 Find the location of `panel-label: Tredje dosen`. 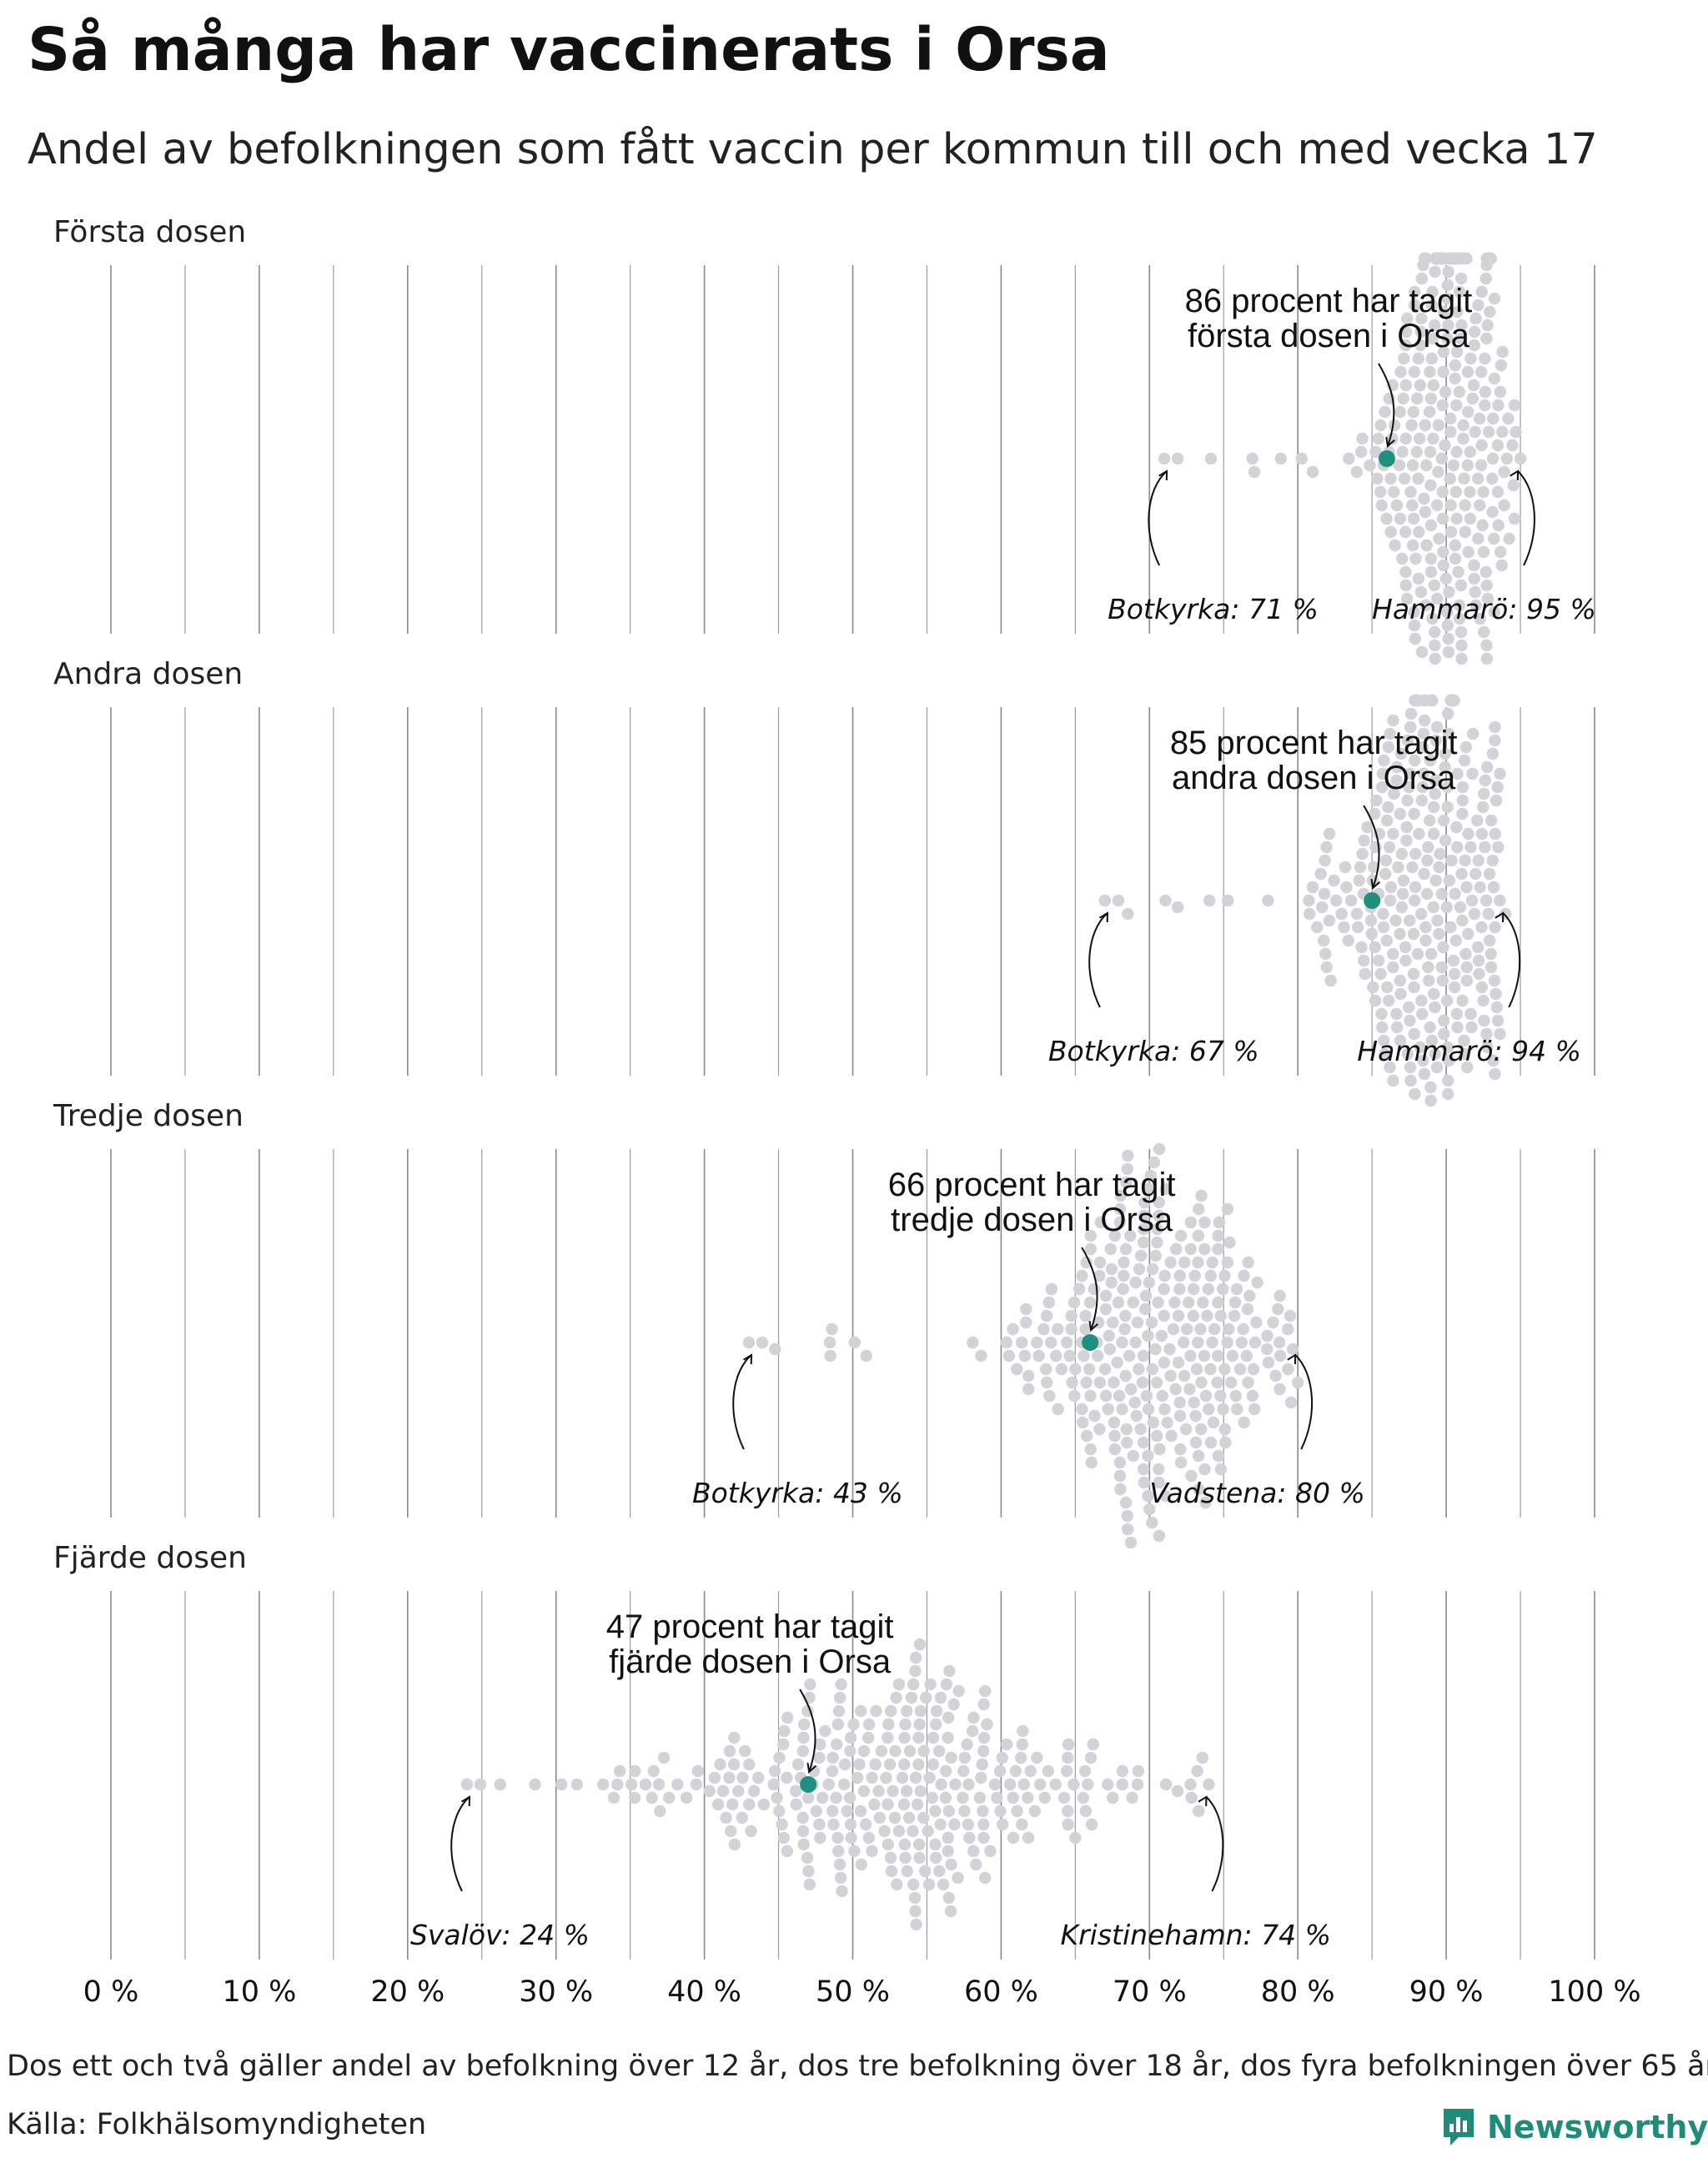

panel-label: Tredje dosen is located at coordinates (148, 1116).